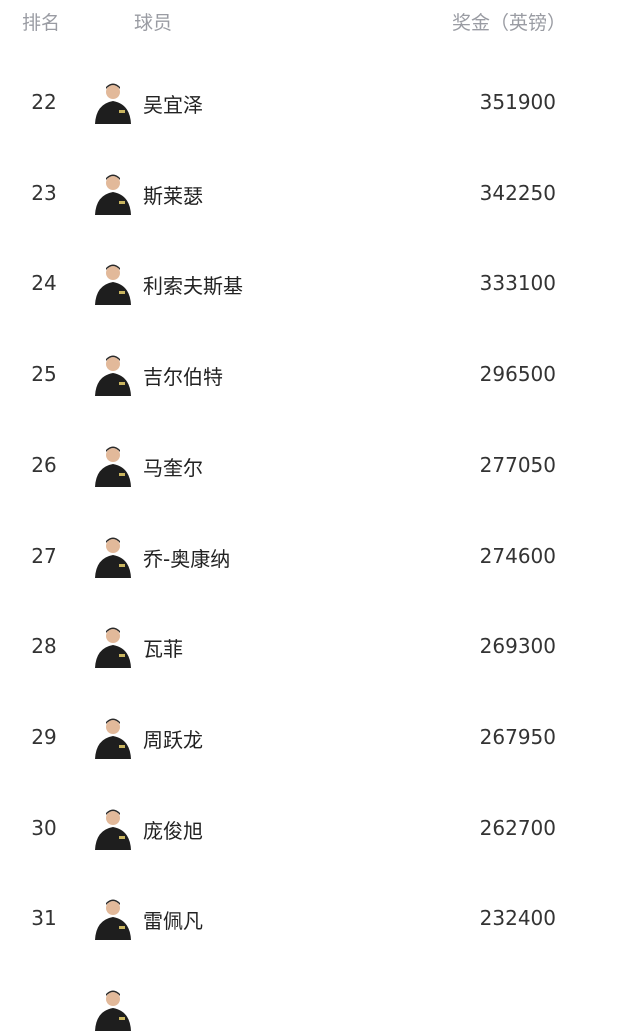 The width and height of the screenshot is (640, 1035). Describe the element at coordinates (173, 830) in the screenshot. I see `player-name: 庞俊旭` at that location.